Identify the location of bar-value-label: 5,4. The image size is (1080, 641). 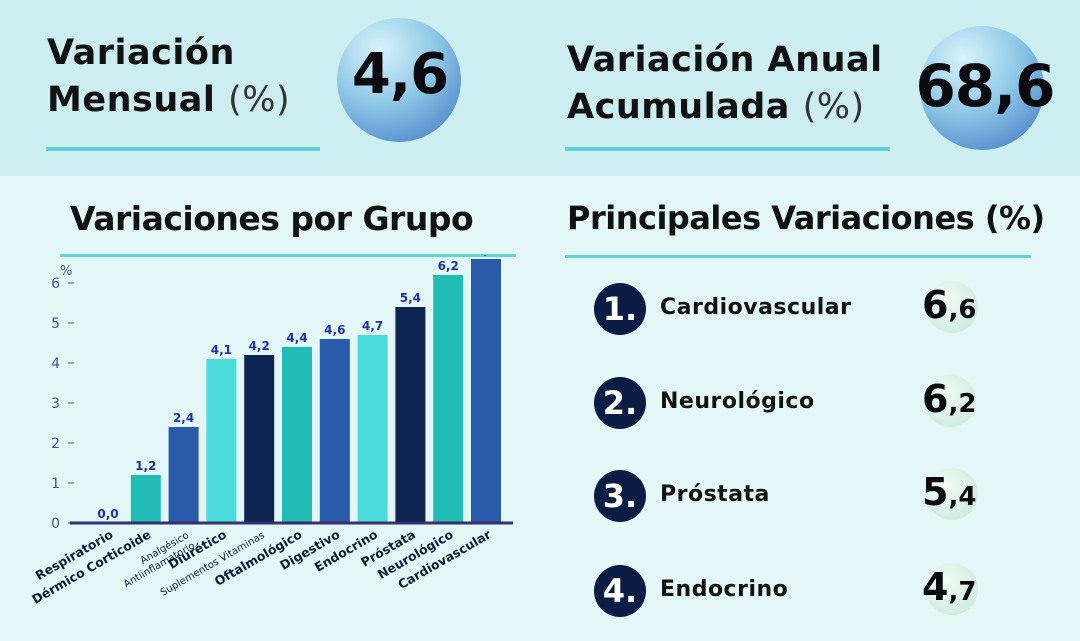
(410, 298).